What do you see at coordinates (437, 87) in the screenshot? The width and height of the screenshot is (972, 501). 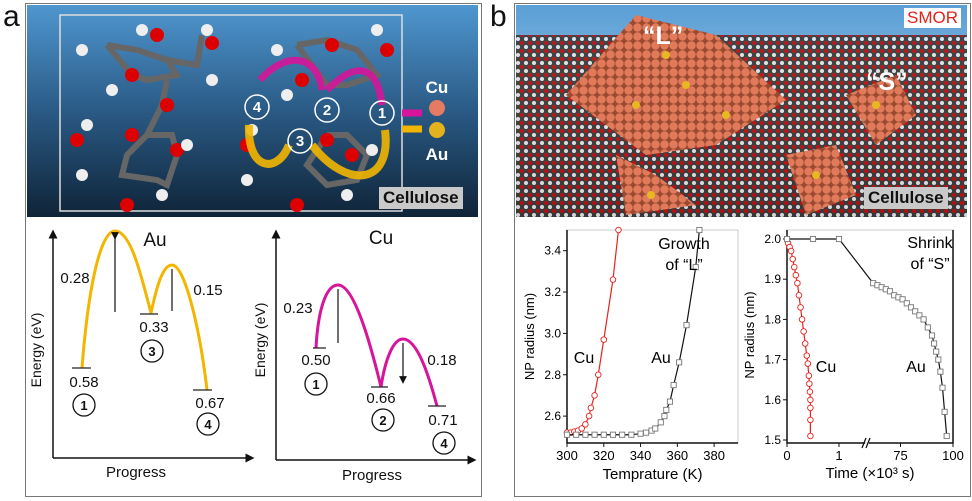 I see `legend-cu: Cu` at bounding box center [437, 87].